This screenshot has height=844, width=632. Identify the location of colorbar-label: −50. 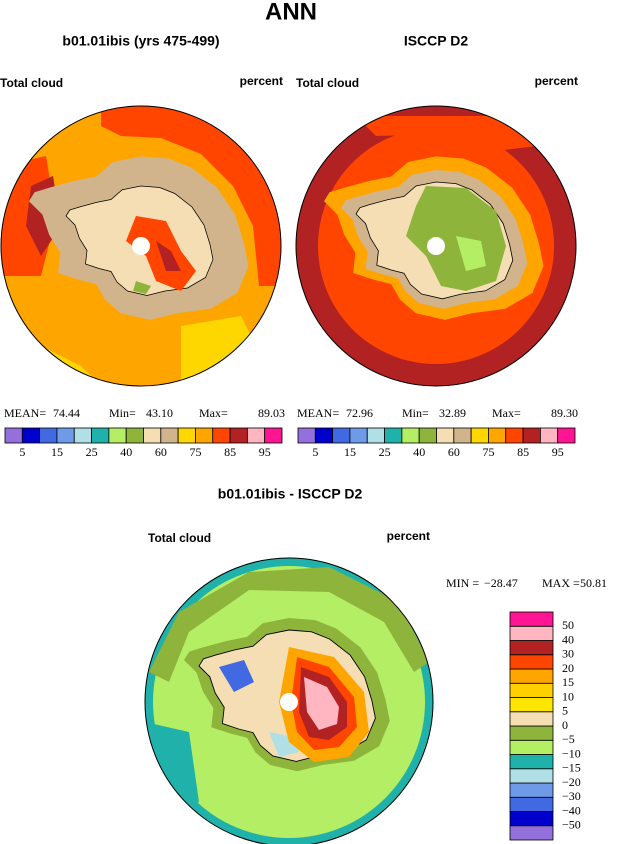
(571, 825).